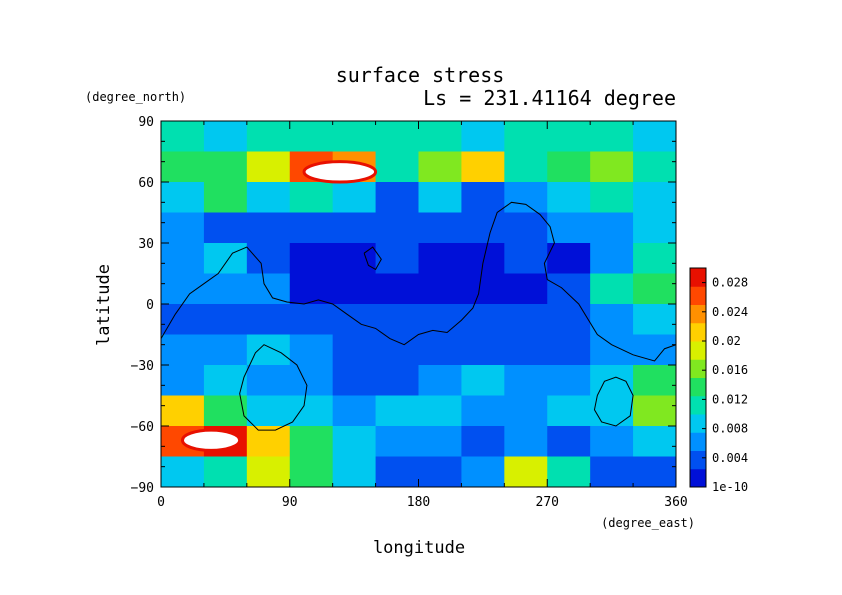 The image size is (842, 595). What do you see at coordinates (730, 283) in the screenshot?
I see `colorbar-label: 0.028` at bounding box center [730, 283].